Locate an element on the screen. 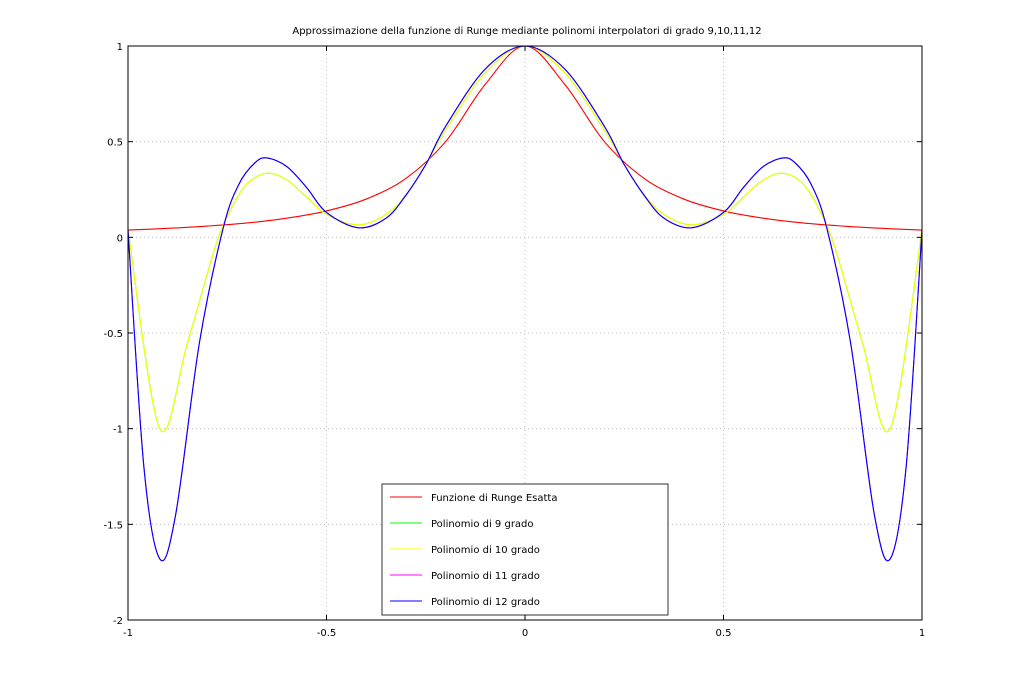 The width and height of the screenshot is (1018, 699). legend-label: Polinomio di 11 grado is located at coordinates (485, 576).